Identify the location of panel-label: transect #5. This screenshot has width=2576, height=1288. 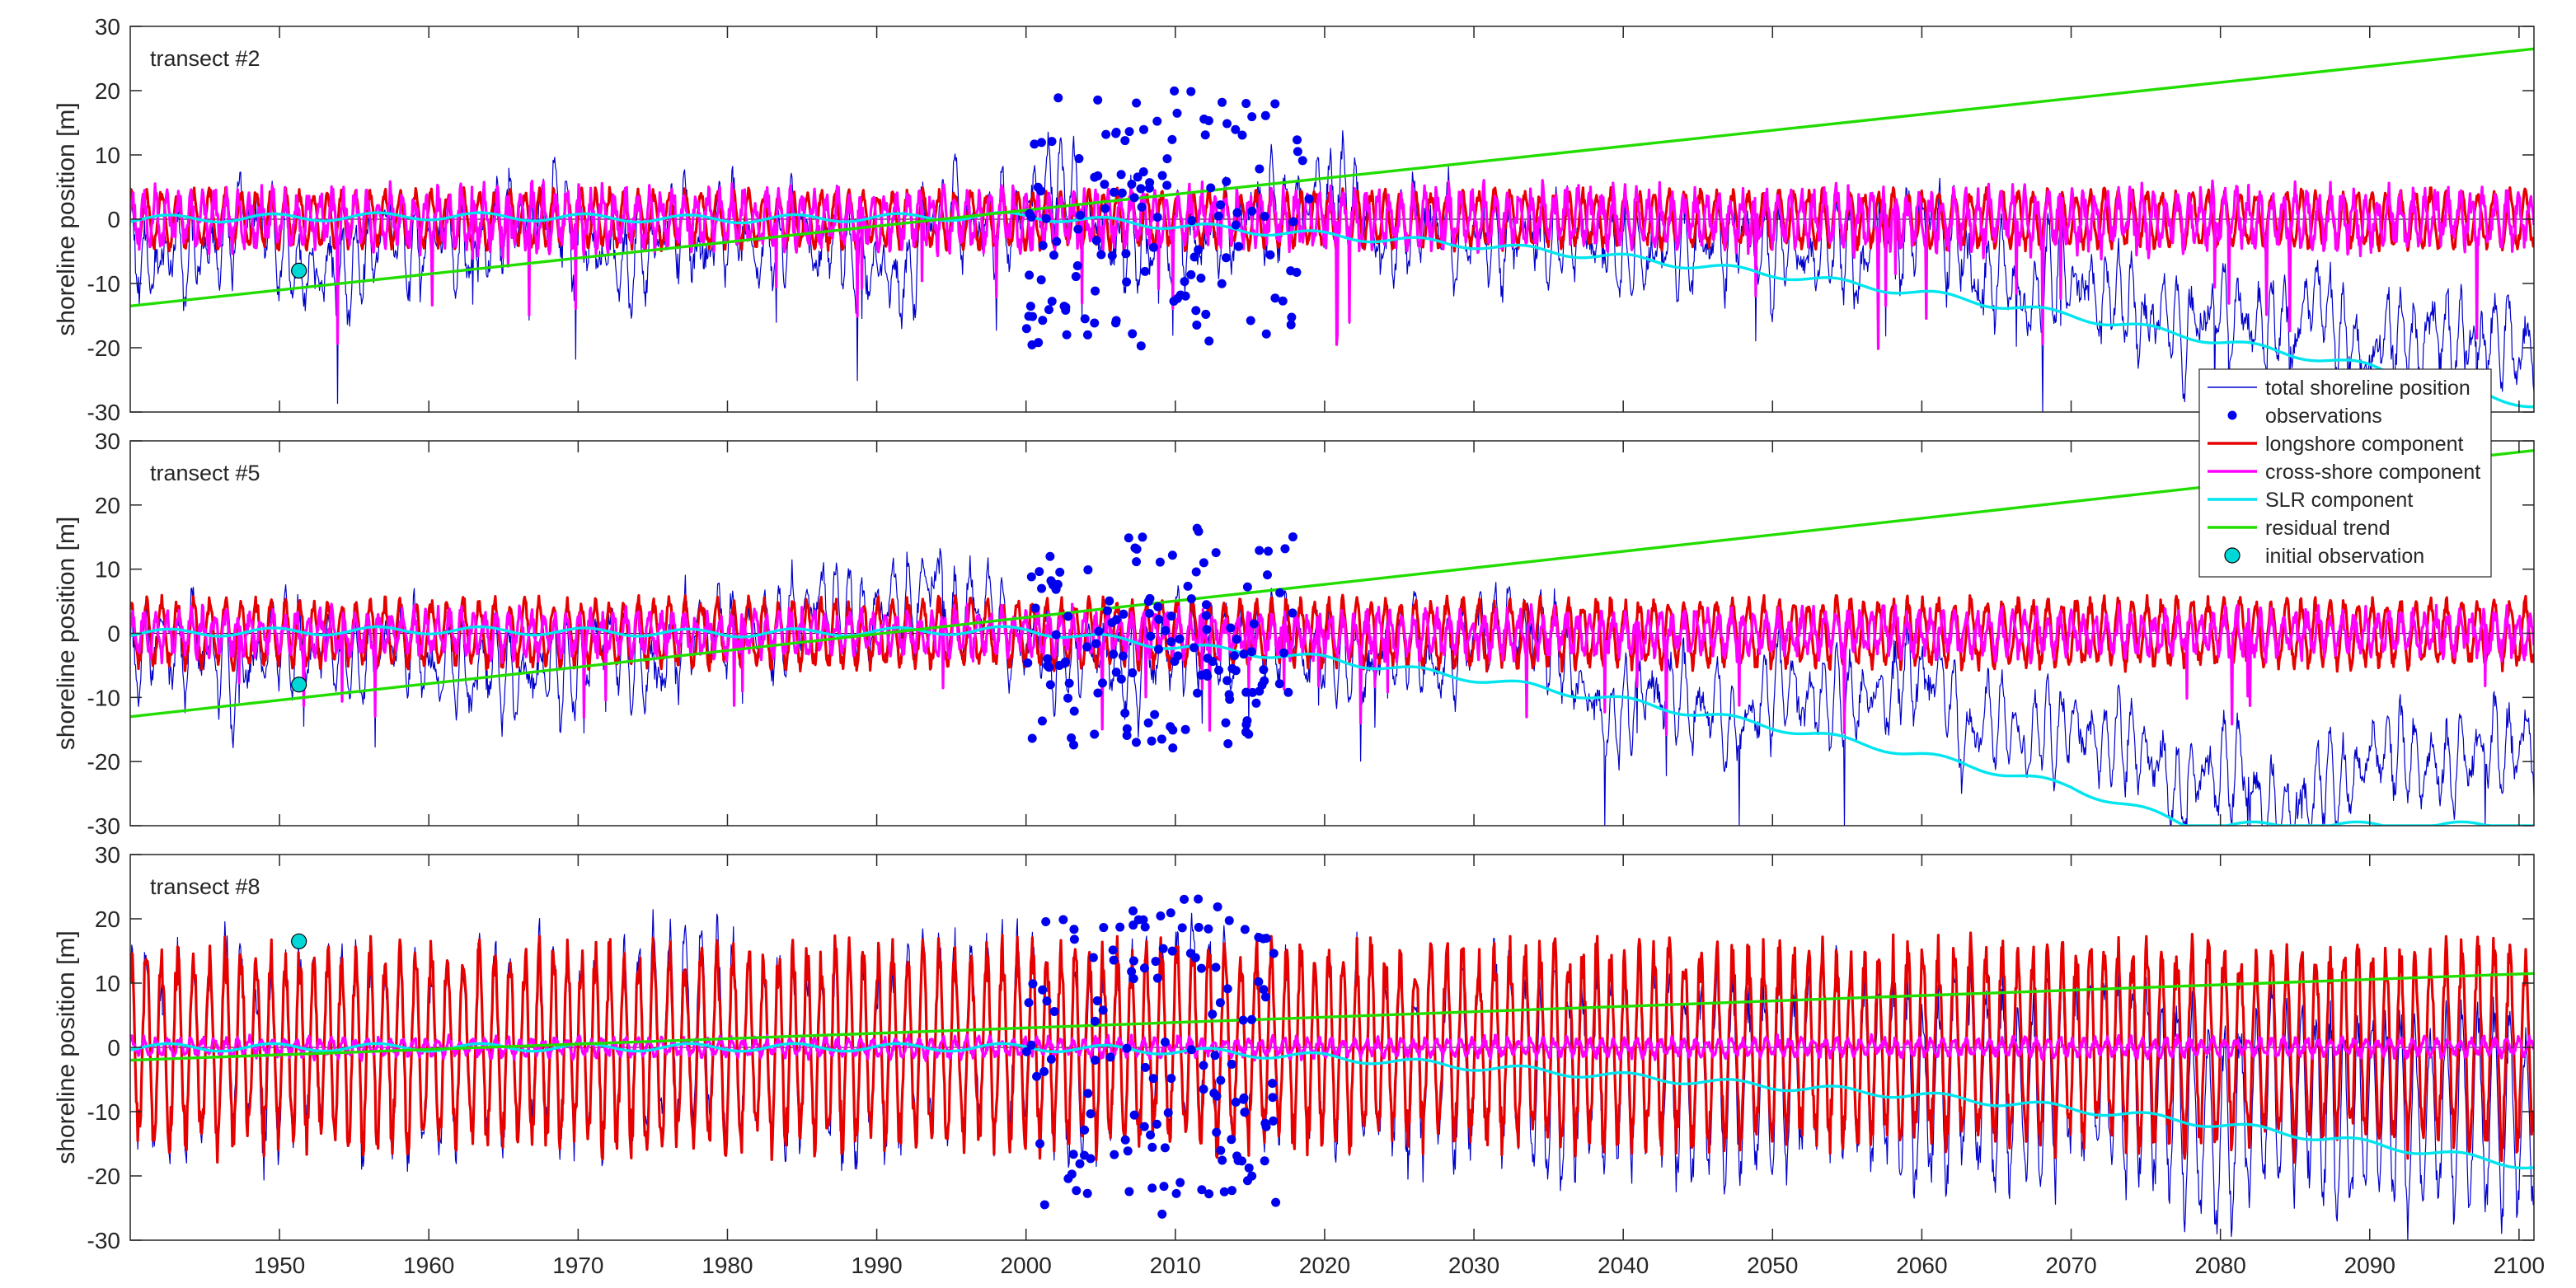
(205, 473).